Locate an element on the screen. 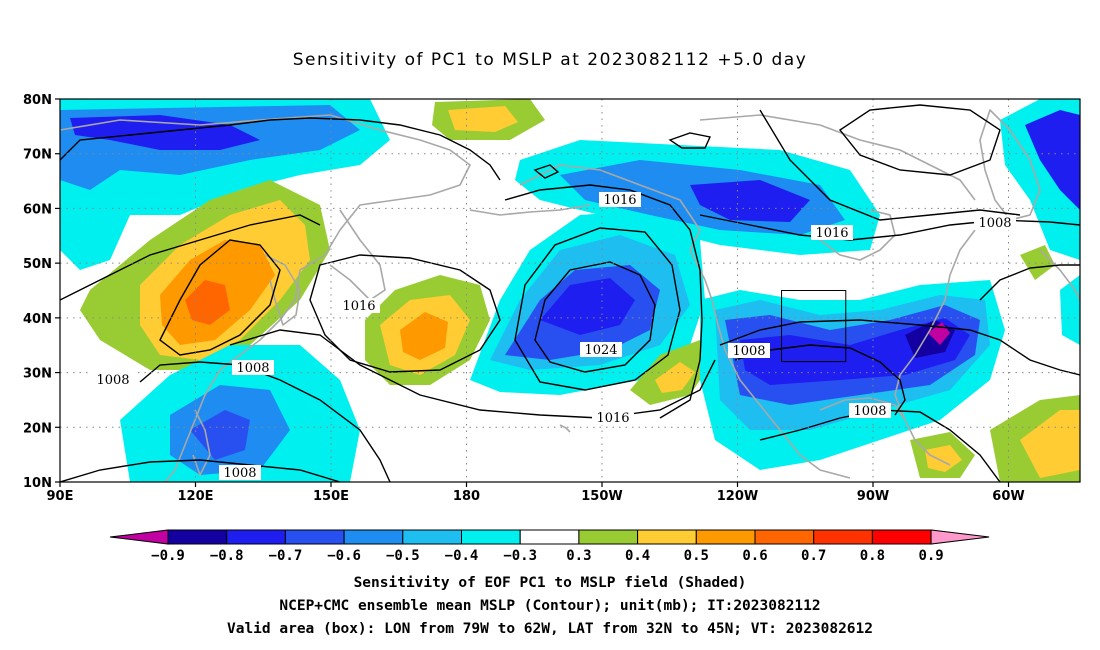  contour-atl-low is located at coordinates (1029, 282).